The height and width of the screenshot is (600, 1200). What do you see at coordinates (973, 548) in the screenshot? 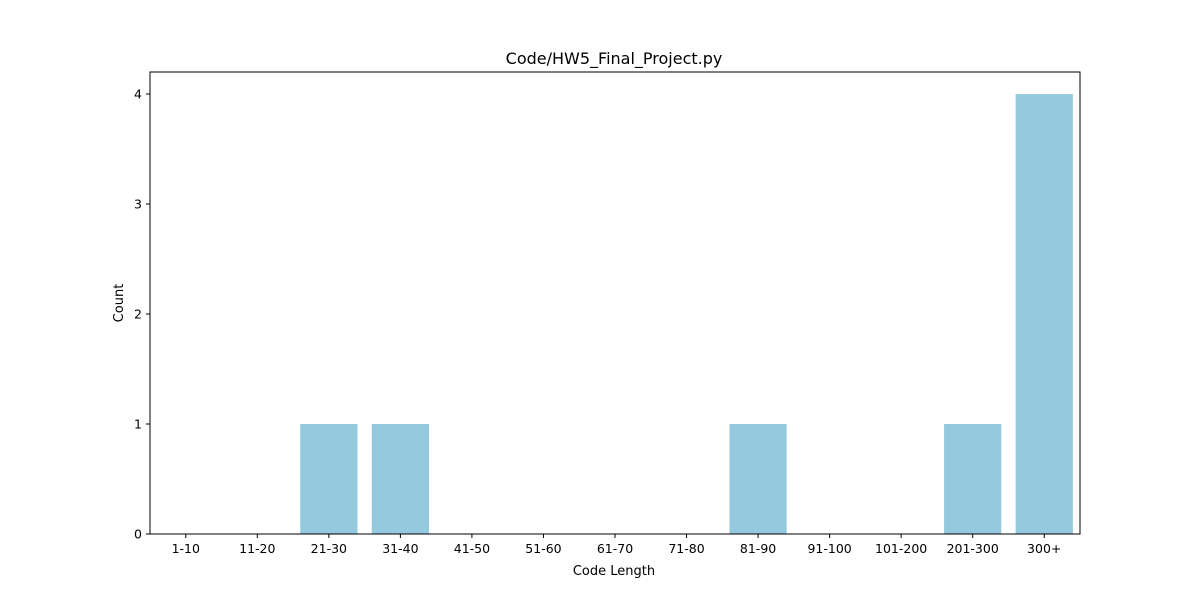
I see `x-tick-label: 201-300` at bounding box center [973, 548].